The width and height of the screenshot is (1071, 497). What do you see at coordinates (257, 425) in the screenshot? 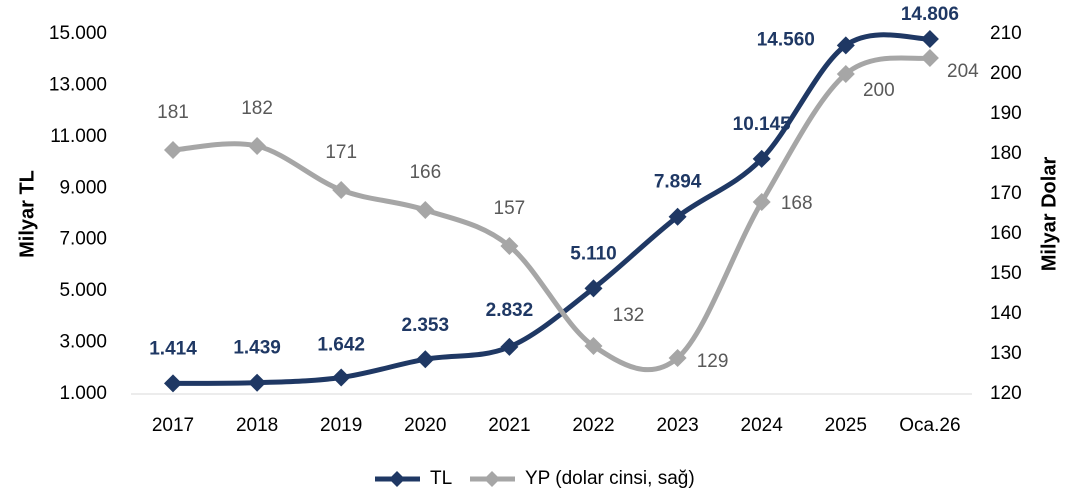
I see `x-tick-label: 2018` at bounding box center [257, 425].